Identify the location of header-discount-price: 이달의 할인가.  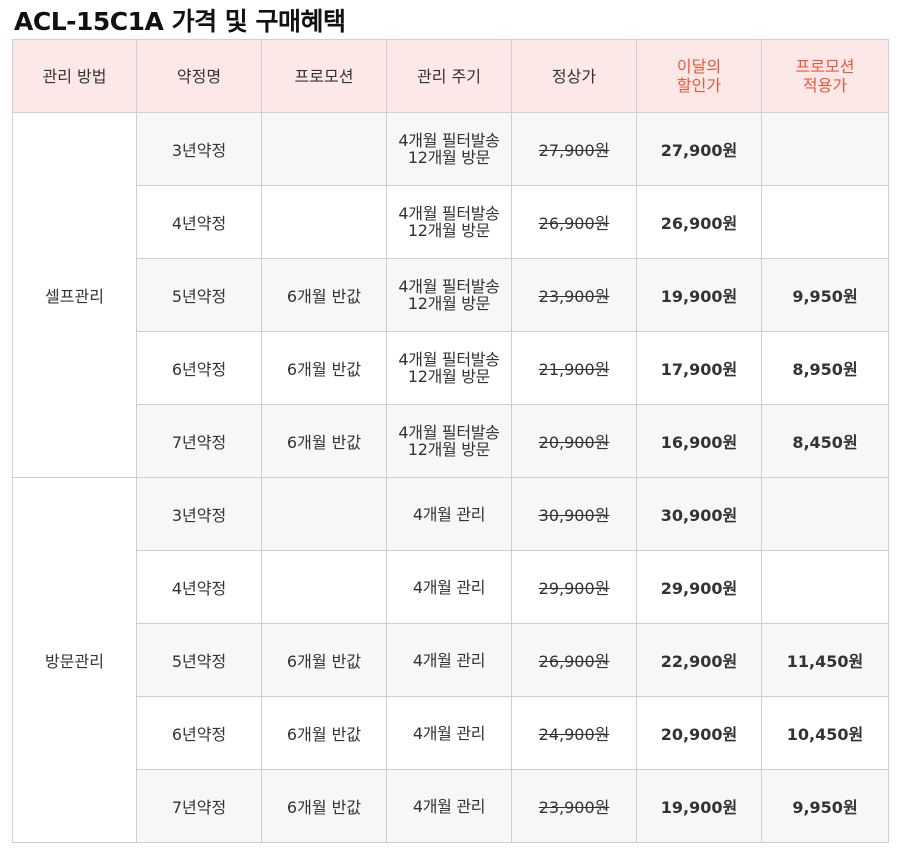
(699, 76).